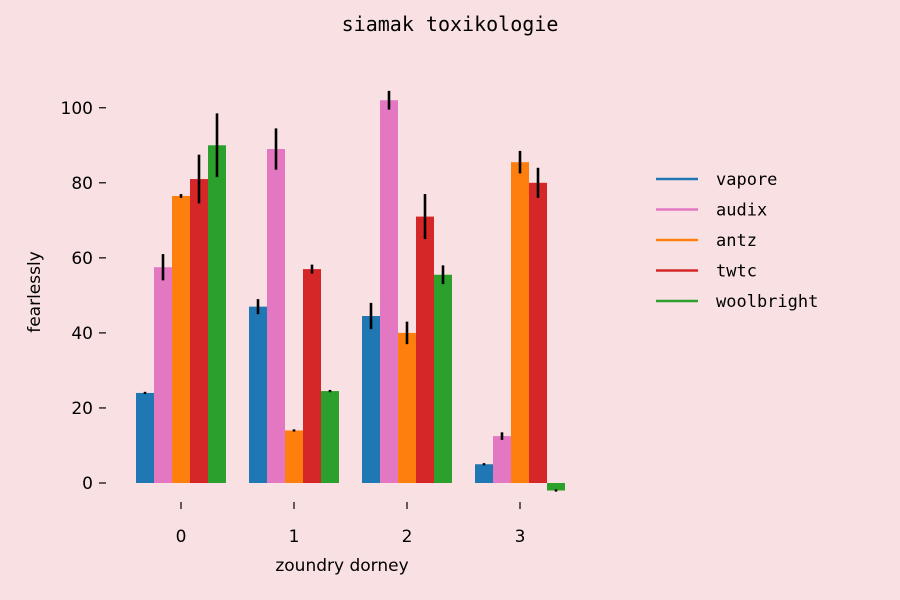  Describe the element at coordinates (407, 537) in the screenshot. I see `x-tick-label: 2` at that location.